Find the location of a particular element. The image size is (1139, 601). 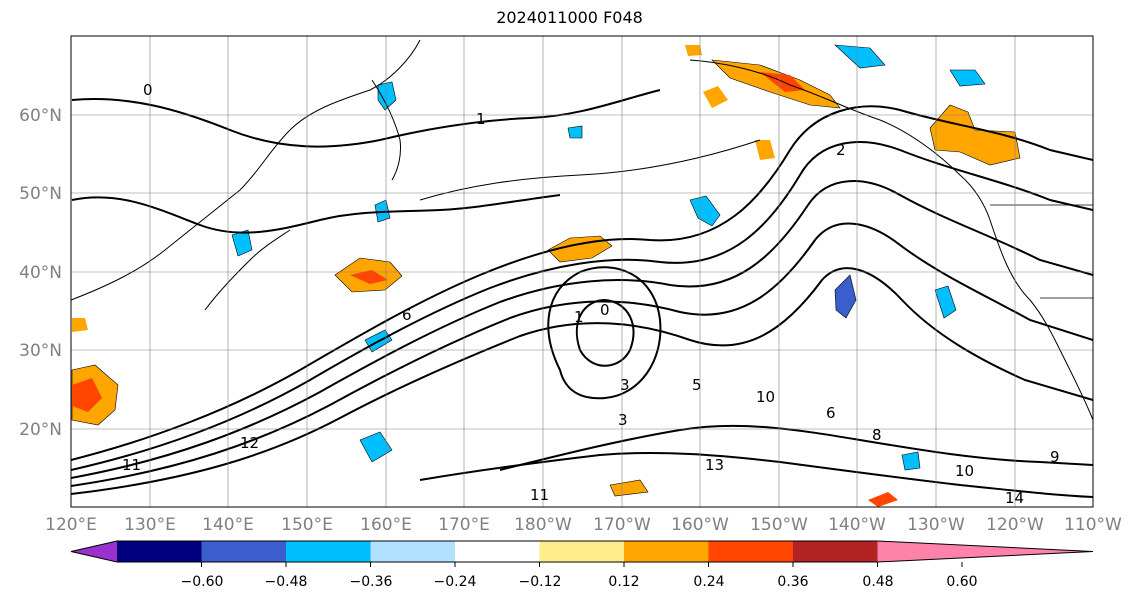

contour-label: 5 is located at coordinates (697, 385).